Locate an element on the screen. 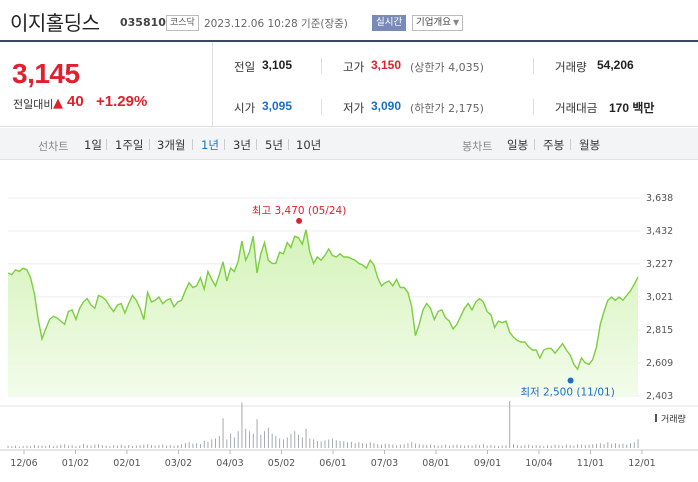  low-label: 저가 is located at coordinates (354, 108).